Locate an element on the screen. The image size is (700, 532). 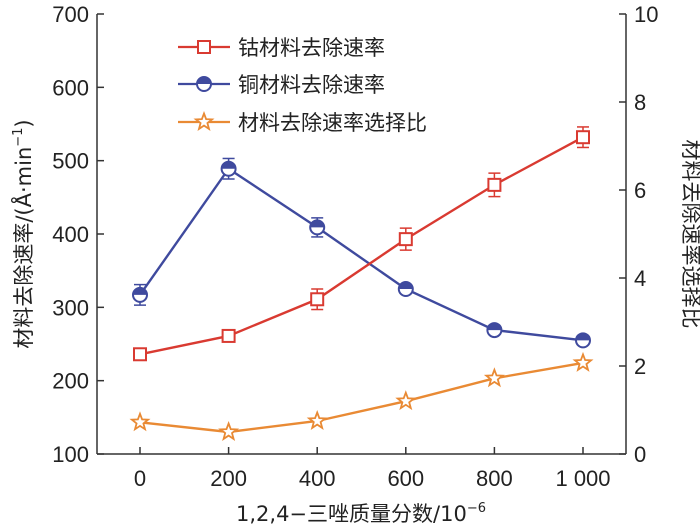
y-right-tick-label: 2 is located at coordinates (640, 366).